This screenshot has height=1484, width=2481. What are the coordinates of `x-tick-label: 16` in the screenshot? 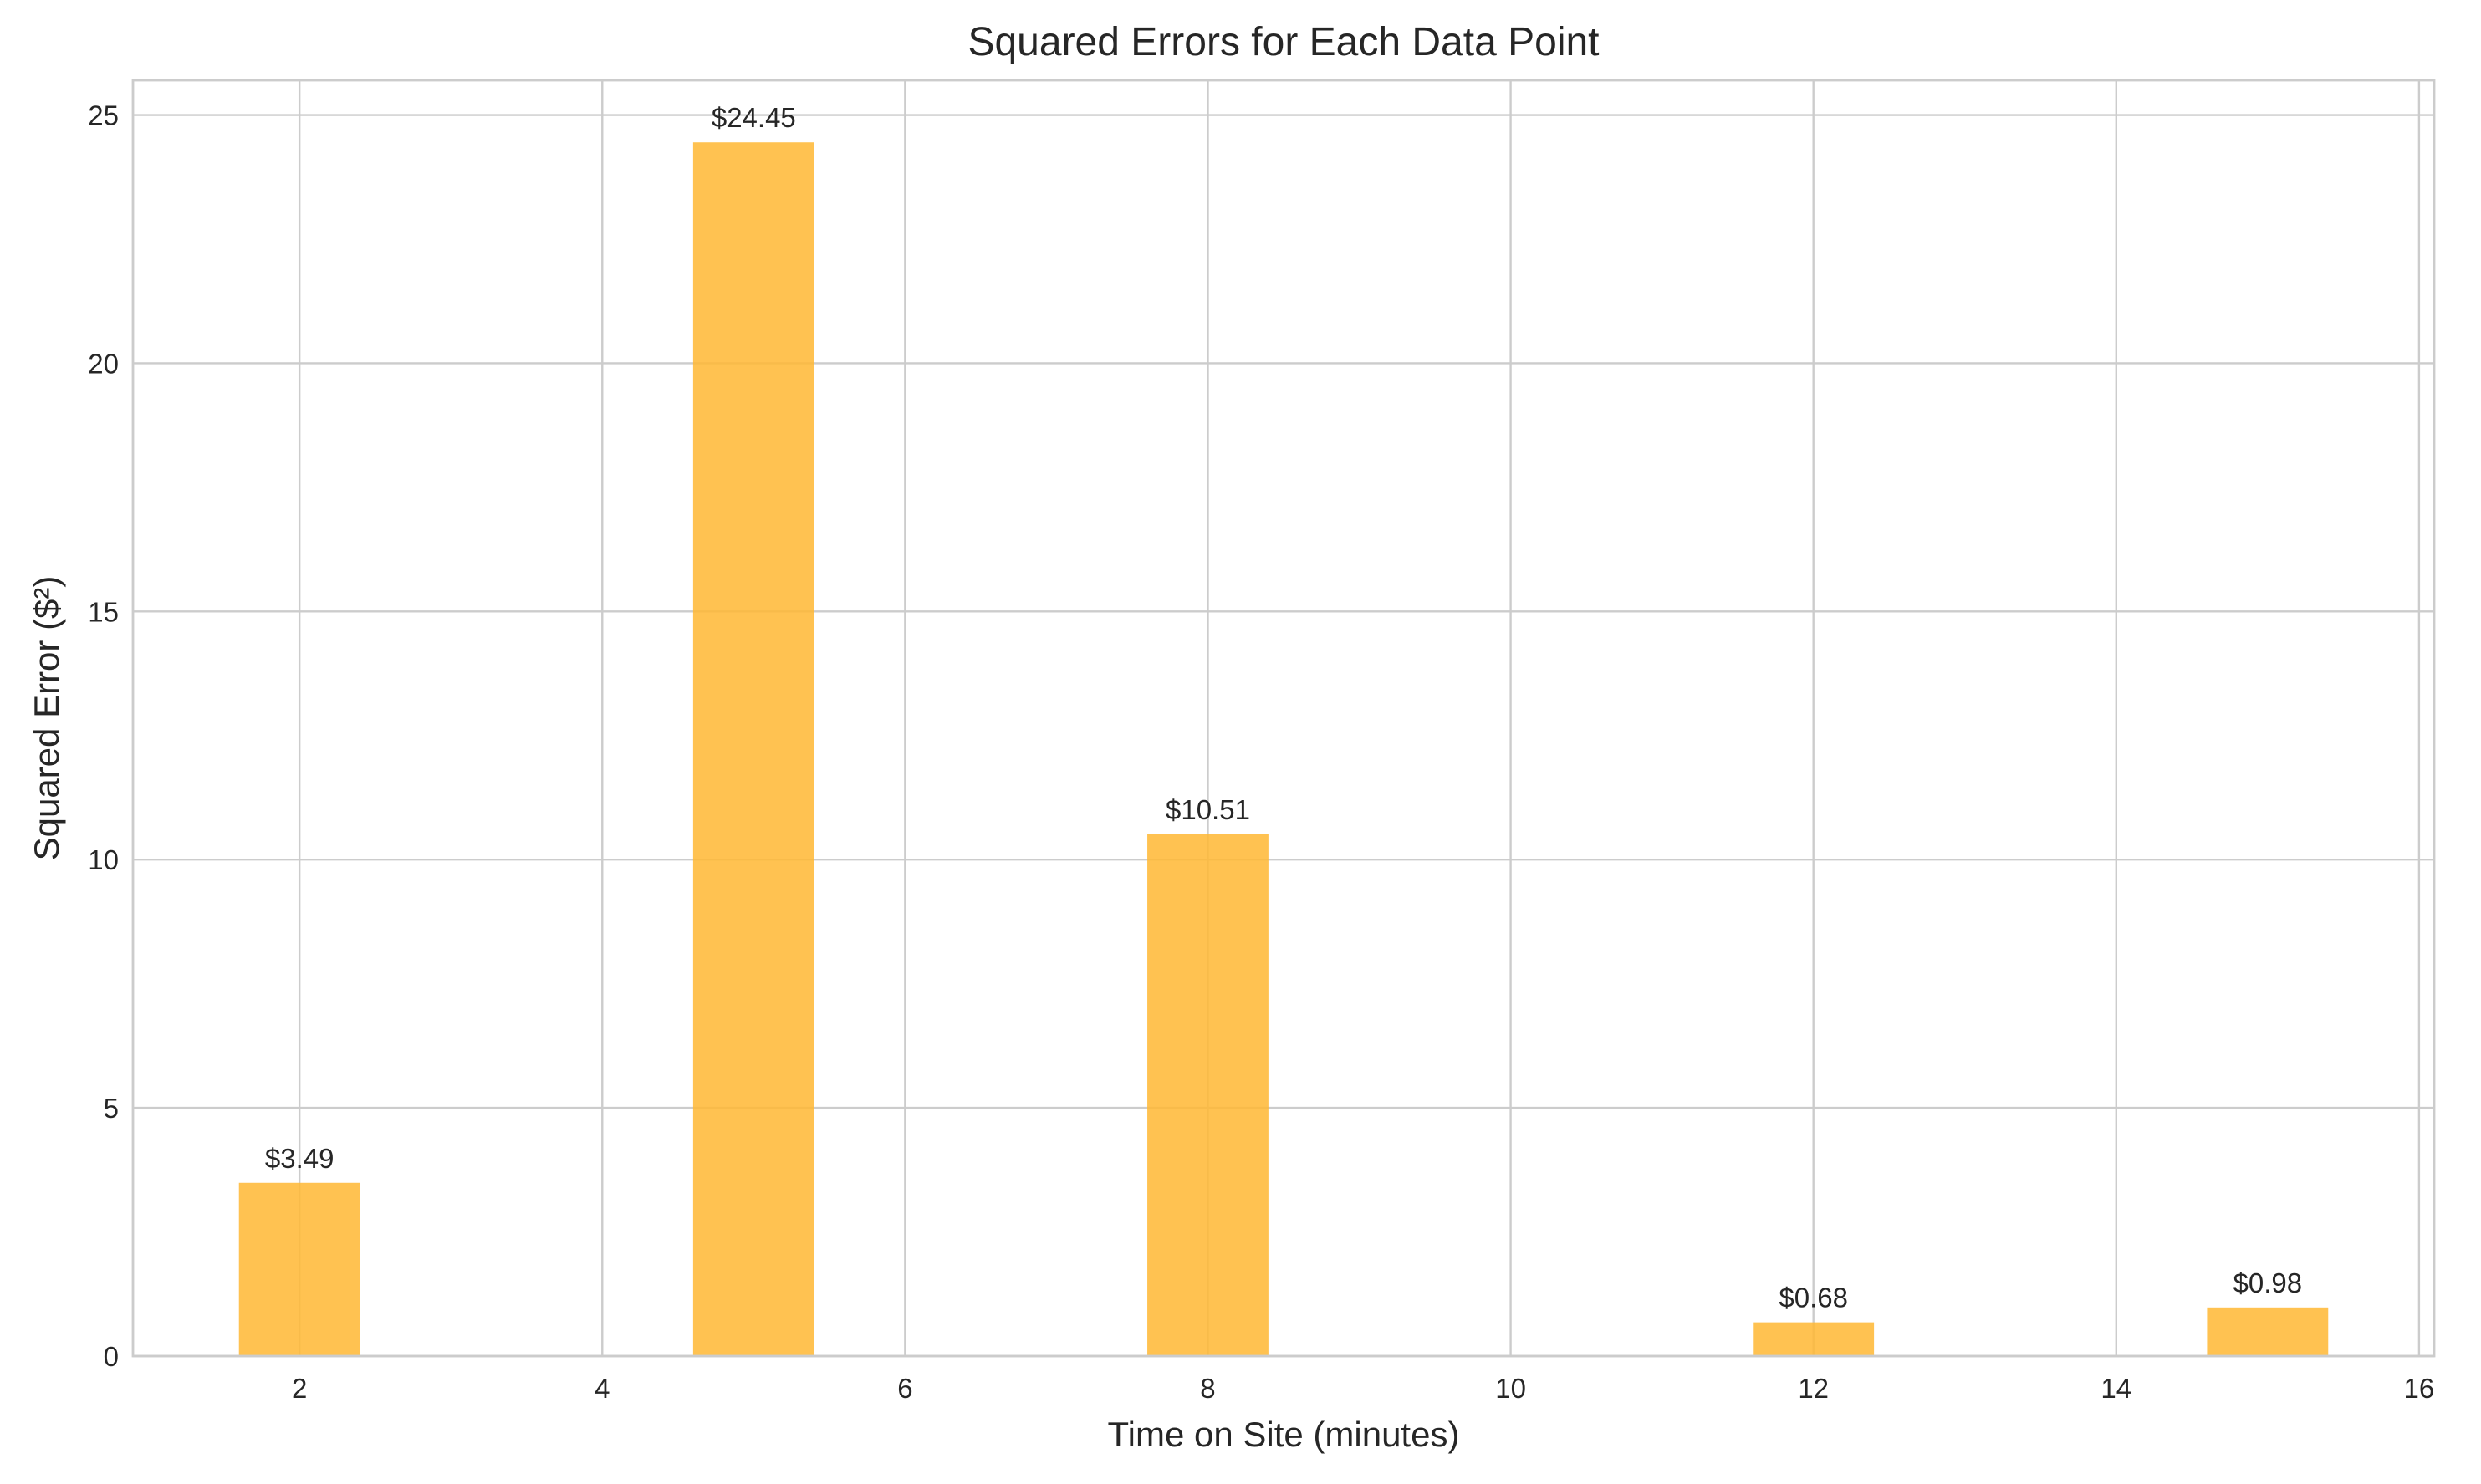 It's located at (2419, 1388).